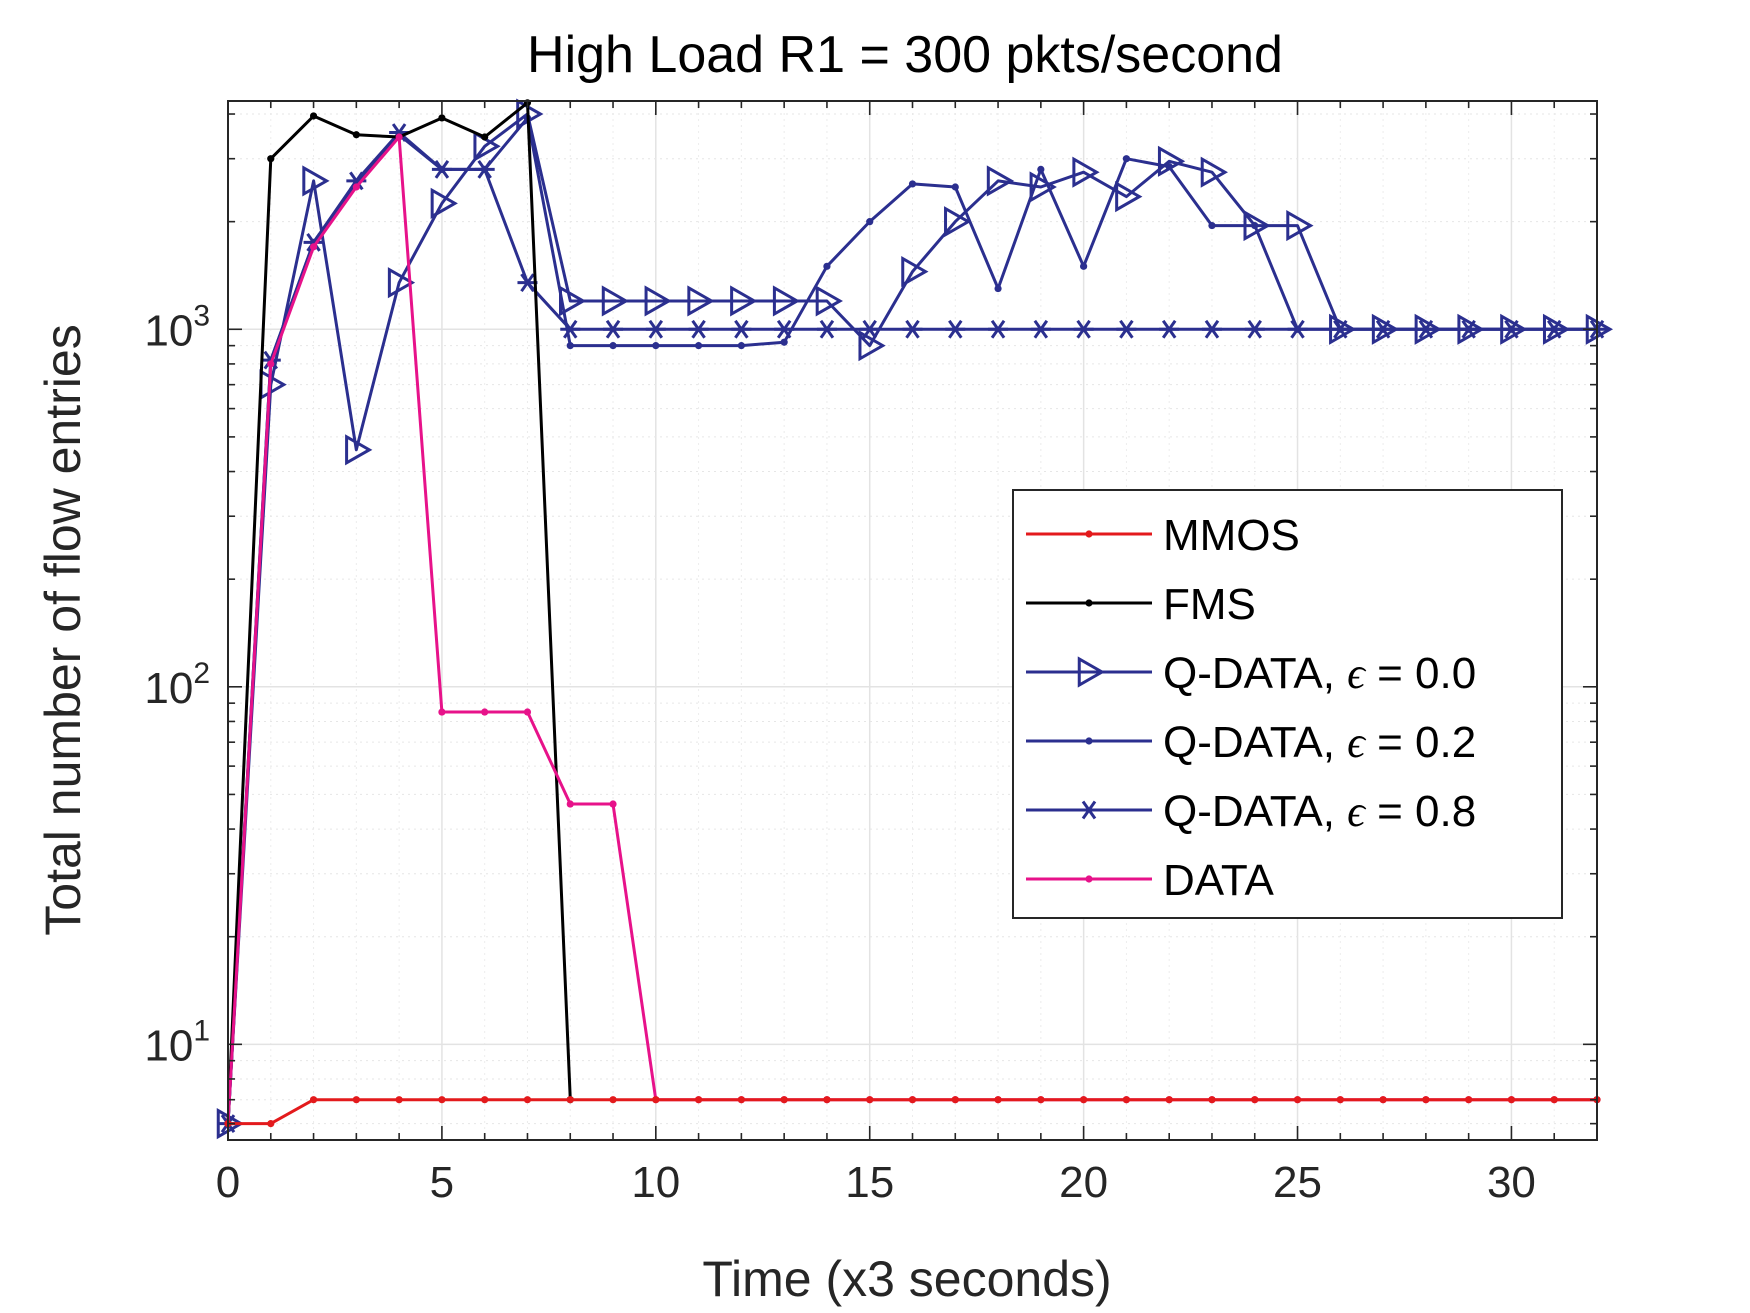  I want to click on x-tick-label: 20, so click(1083, 1182).